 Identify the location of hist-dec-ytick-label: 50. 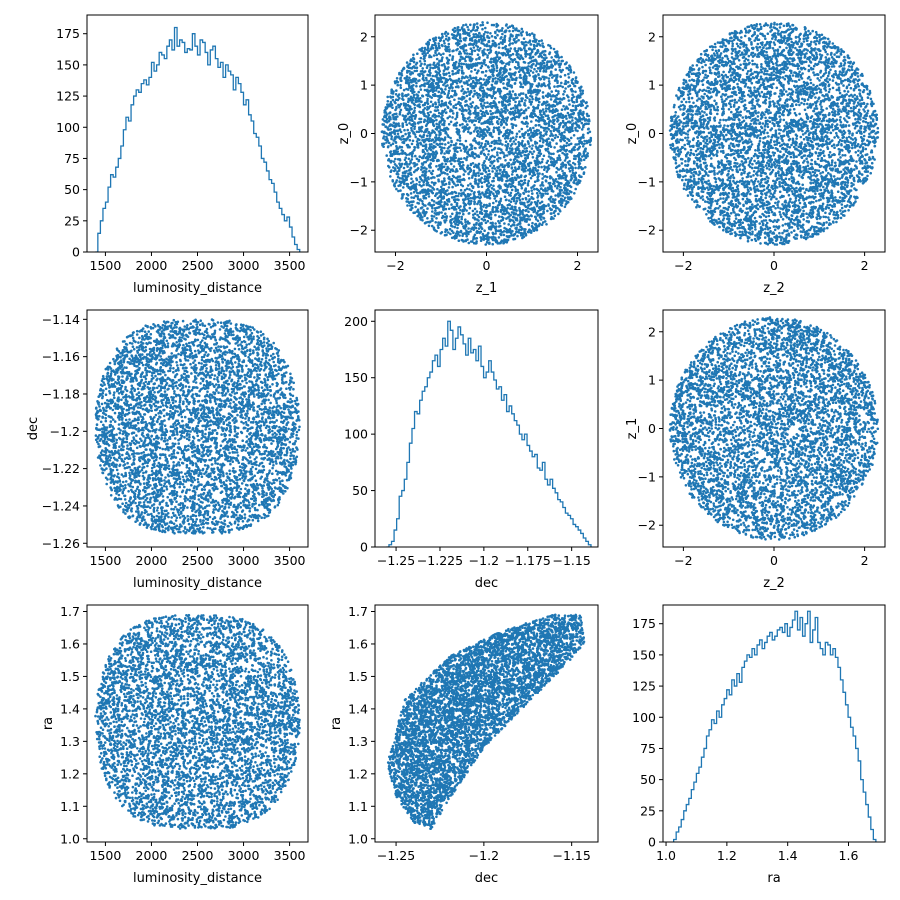
(360, 490).